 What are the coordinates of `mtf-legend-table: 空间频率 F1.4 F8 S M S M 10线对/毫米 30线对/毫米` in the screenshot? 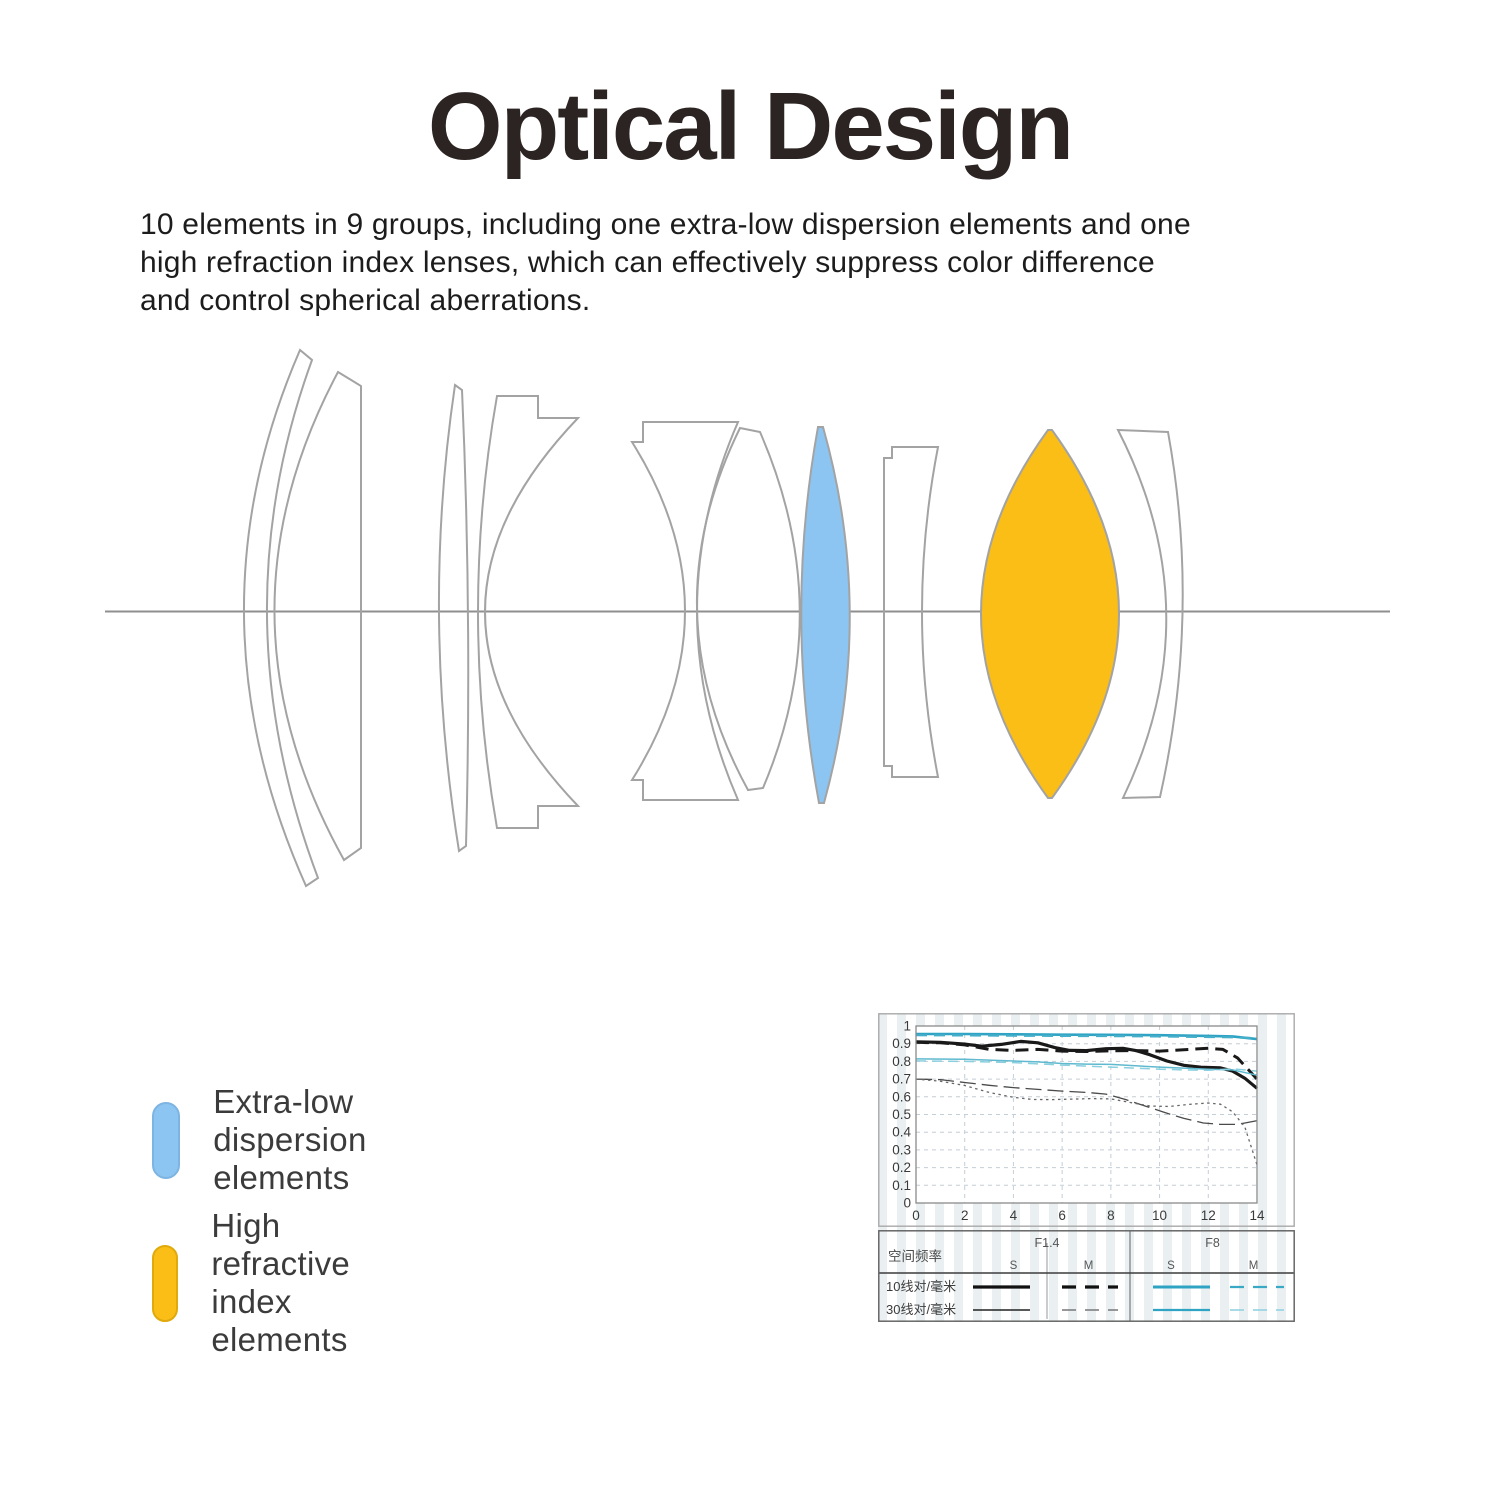 It's located at (1086, 1276).